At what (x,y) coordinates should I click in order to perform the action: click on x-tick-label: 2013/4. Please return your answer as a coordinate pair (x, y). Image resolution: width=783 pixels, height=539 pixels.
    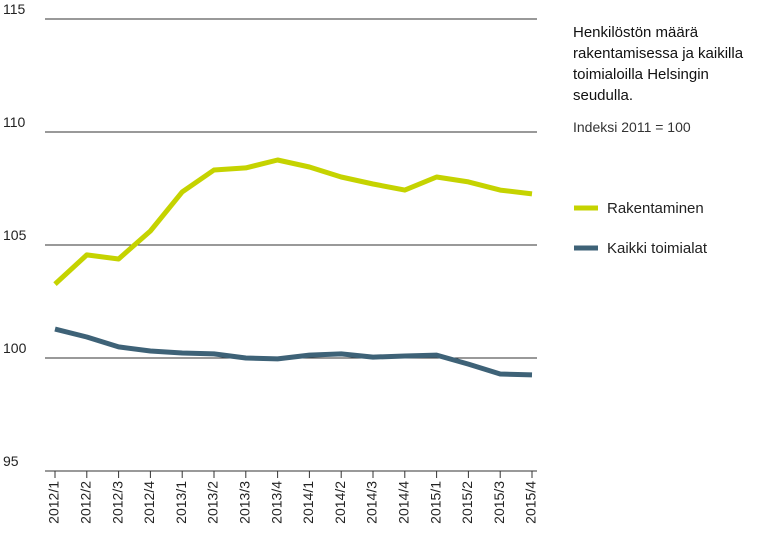
    Looking at the image, I should click on (276, 502).